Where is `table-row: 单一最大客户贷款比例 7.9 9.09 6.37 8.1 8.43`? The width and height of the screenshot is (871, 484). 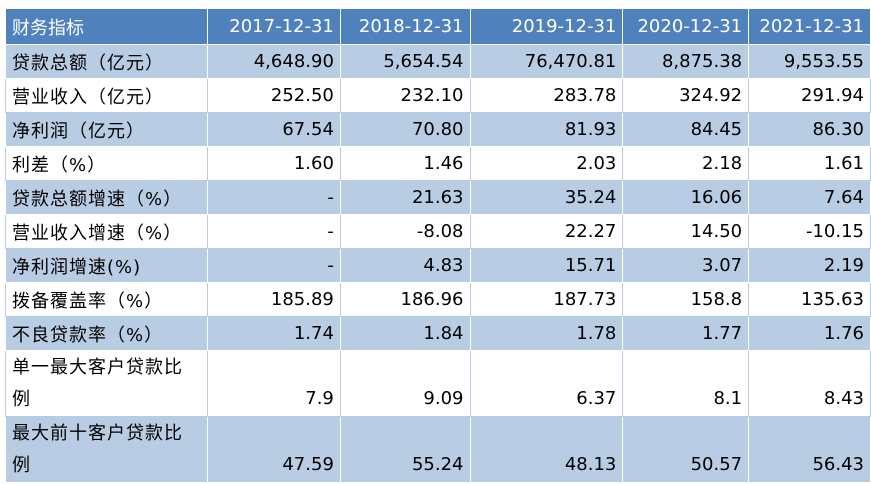 table-row: 单一最大客户贷款比例 7.9 9.09 6.37 8.1 8.43 is located at coordinates (437, 383).